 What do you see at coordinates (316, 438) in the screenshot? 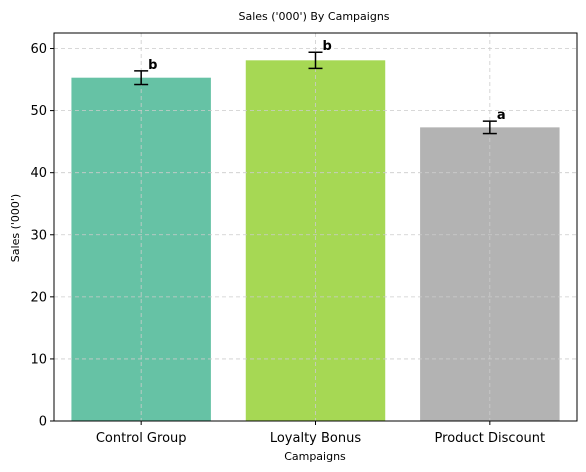
I see `x-tick-label: Loyalty Bonus` at bounding box center [316, 438].